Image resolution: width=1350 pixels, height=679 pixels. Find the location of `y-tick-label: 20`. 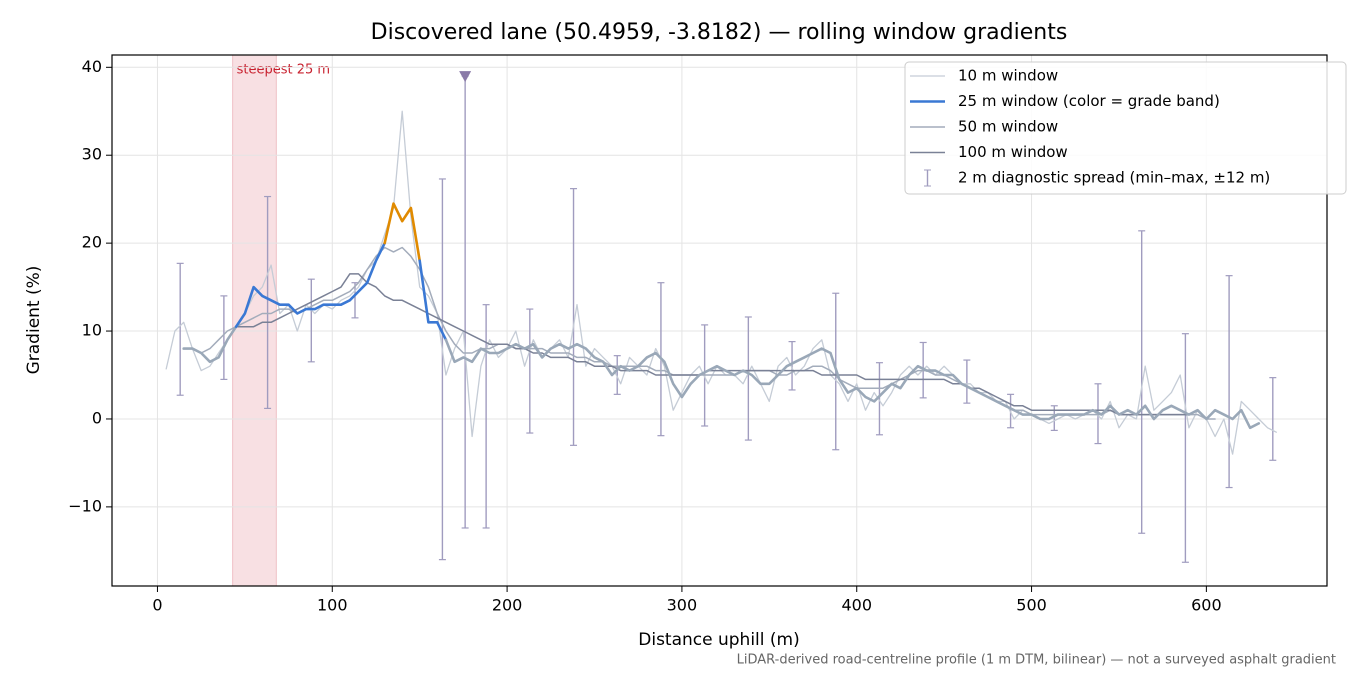

y-tick-label: 20 is located at coordinates (92, 242).